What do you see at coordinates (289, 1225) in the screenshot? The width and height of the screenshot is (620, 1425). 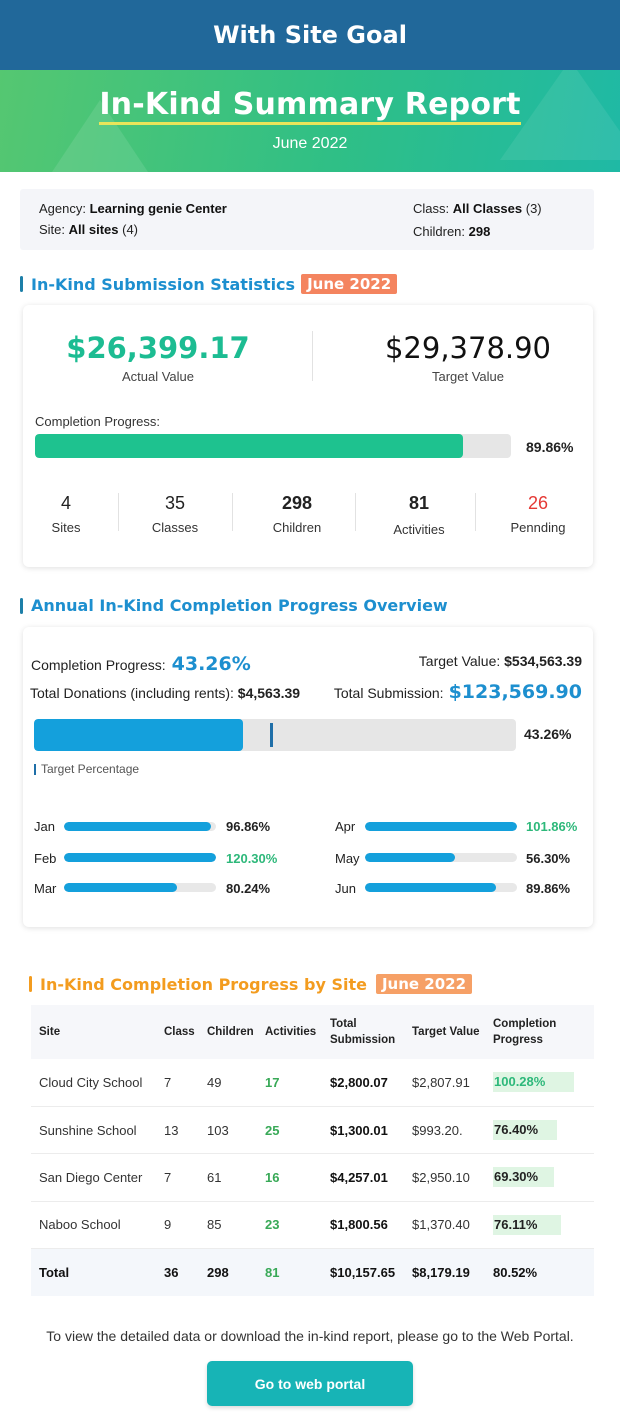 I see `activities-cell: 23` at bounding box center [289, 1225].